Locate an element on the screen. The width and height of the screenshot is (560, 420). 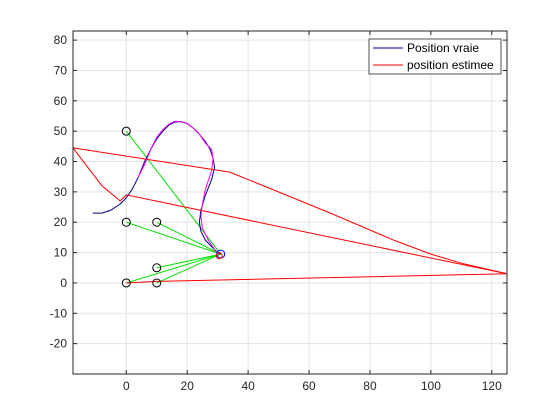
x-tick-label: 80 is located at coordinates (370, 386).